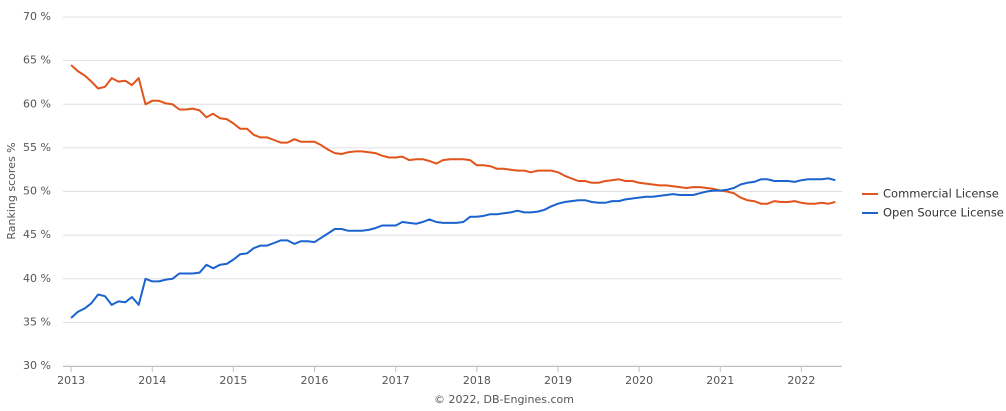 This screenshot has width=1006, height=411. Describe the element at coordinates (37, 191) in the screenshot. I see `y-tick-label: 50 %` at that location.